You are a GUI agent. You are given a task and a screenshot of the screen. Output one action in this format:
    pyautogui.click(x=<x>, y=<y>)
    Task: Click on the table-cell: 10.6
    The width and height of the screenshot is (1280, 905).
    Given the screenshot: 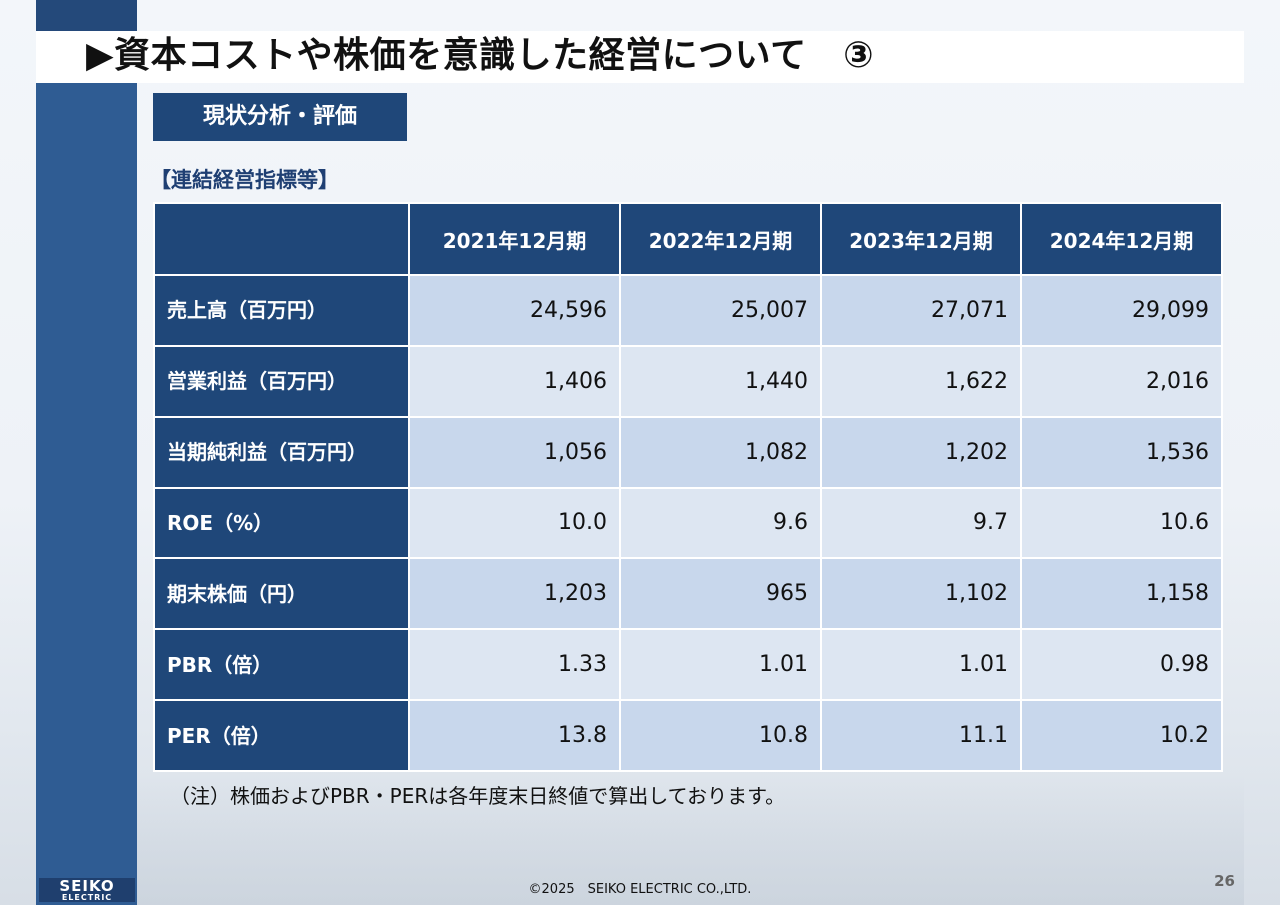 What is the action you would take?
    pyautogui.click(x=1121, y=523)
    